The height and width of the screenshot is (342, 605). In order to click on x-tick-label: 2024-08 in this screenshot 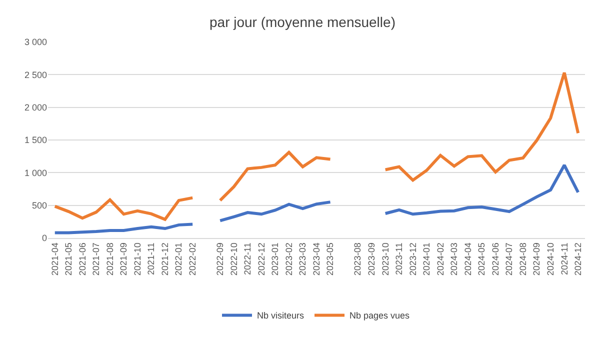, I will do `click(523, 259)`.